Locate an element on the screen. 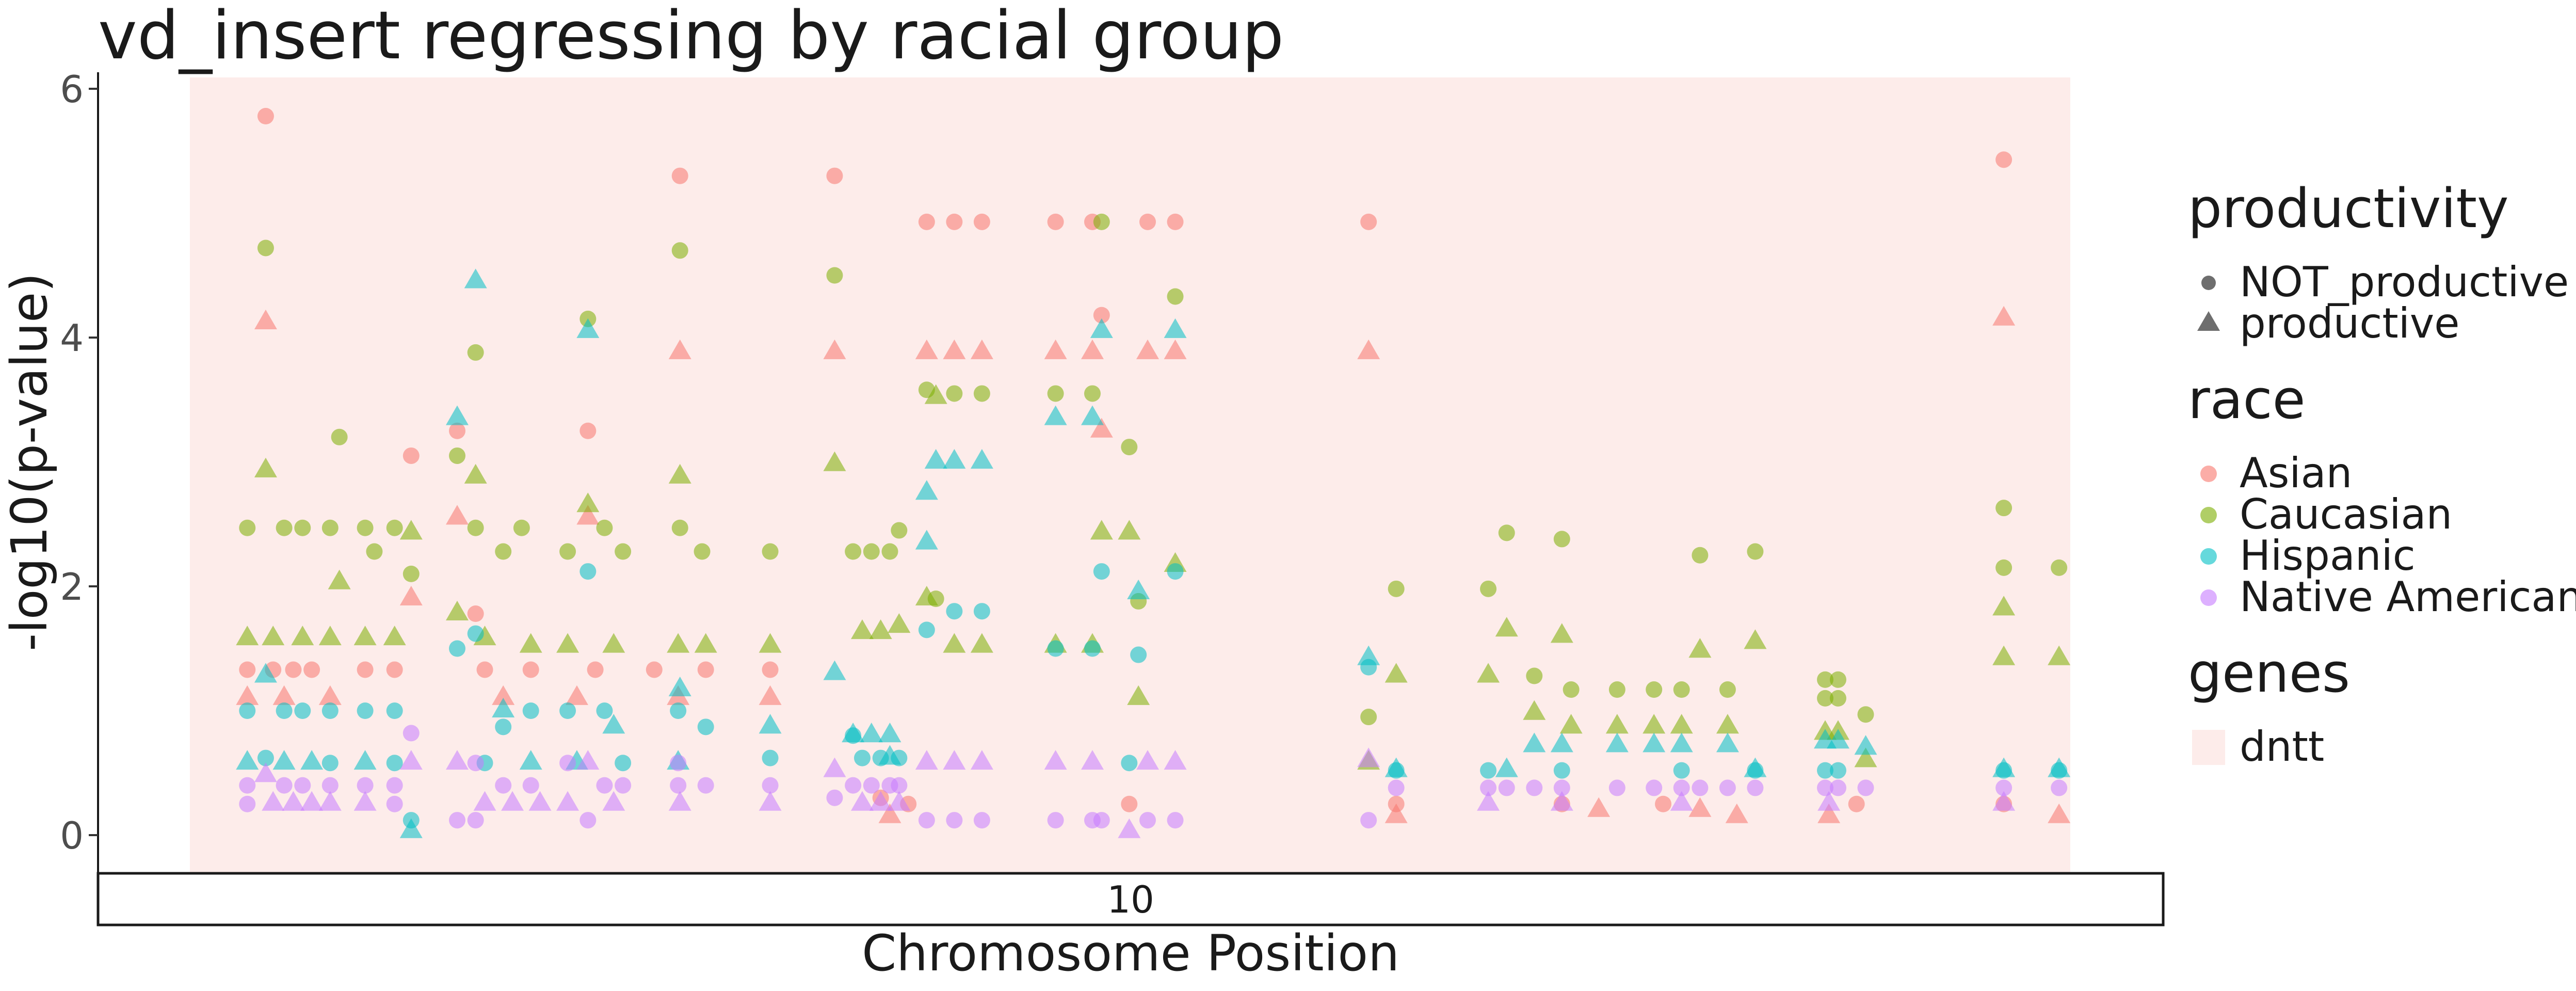 Image resolution: width=2576 pixels, height=991 pixels. chart-title: vd_insert regressing by racial group is located at coordinates (691, 37).